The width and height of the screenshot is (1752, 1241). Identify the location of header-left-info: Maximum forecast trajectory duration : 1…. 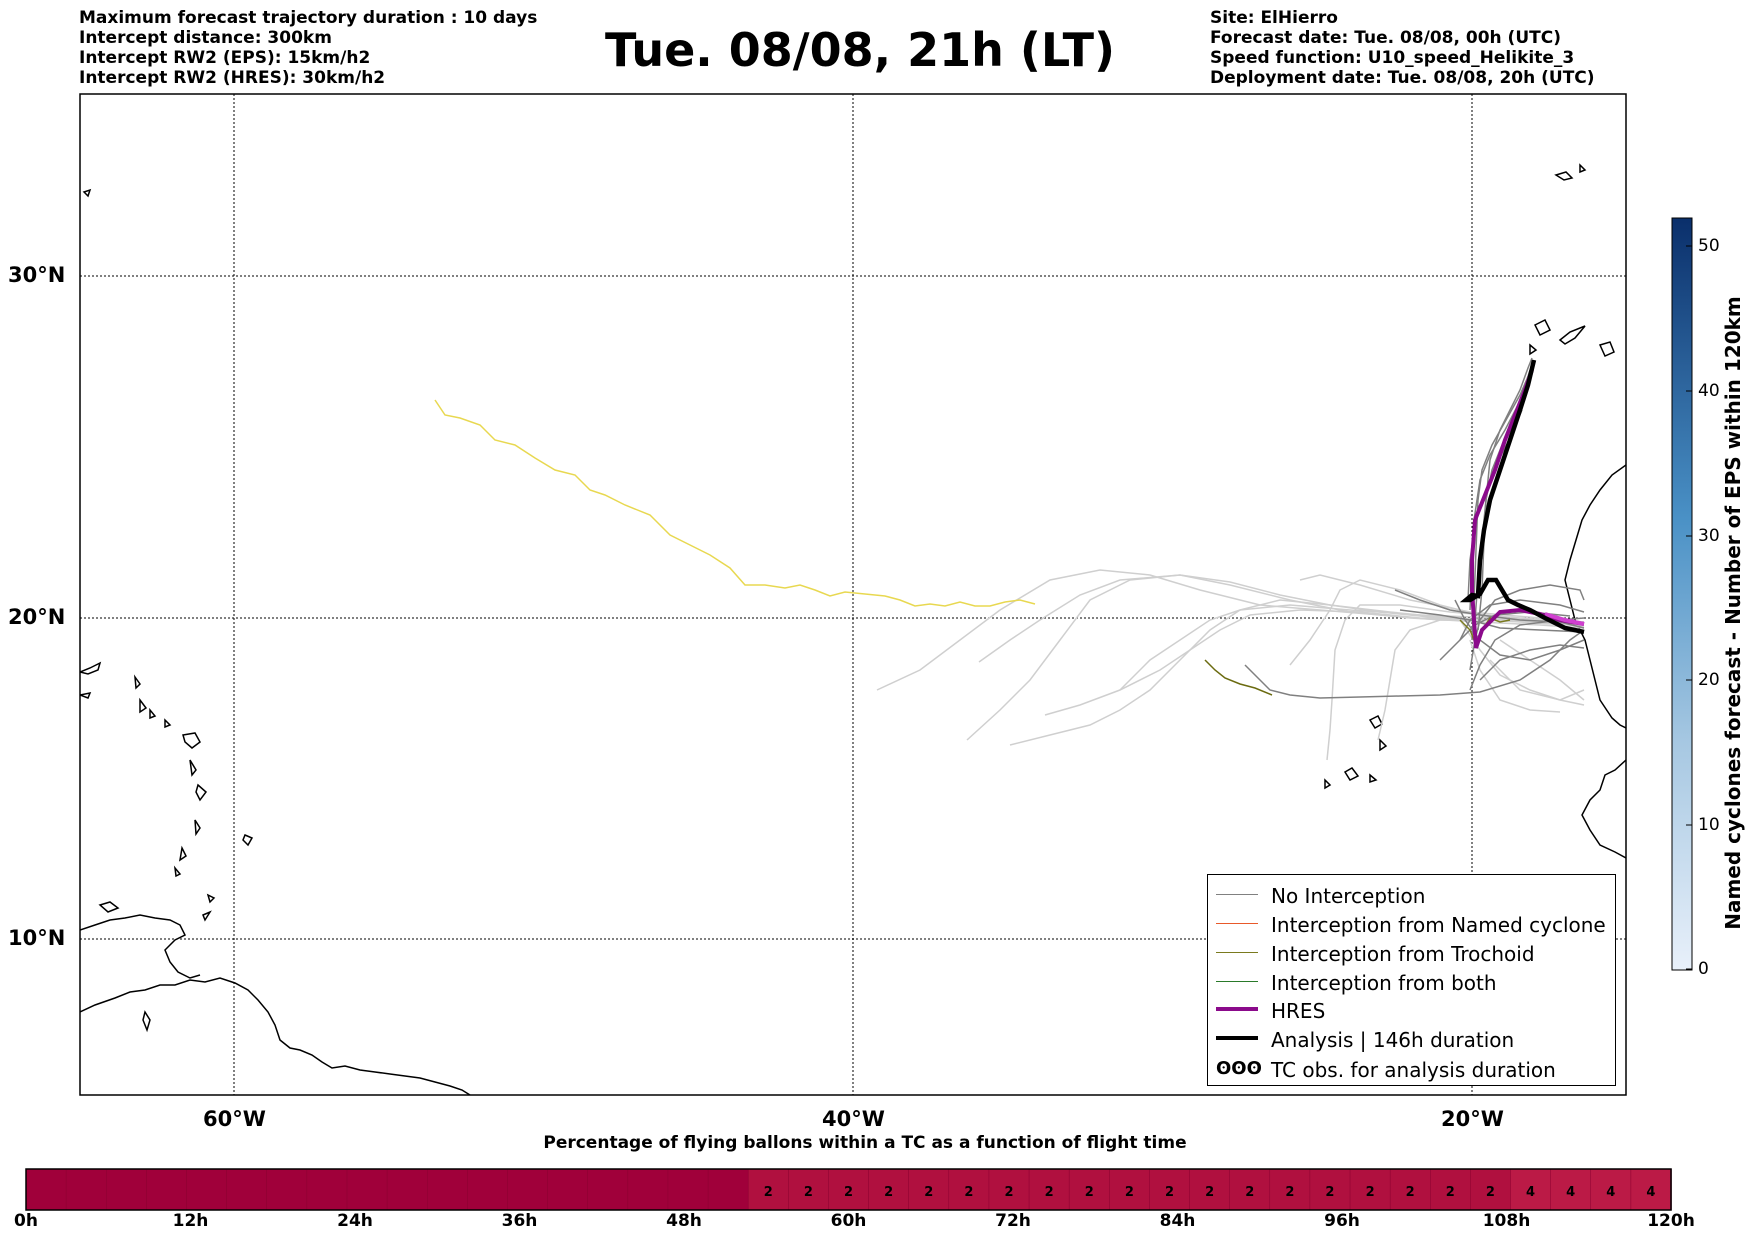
(308, 48).